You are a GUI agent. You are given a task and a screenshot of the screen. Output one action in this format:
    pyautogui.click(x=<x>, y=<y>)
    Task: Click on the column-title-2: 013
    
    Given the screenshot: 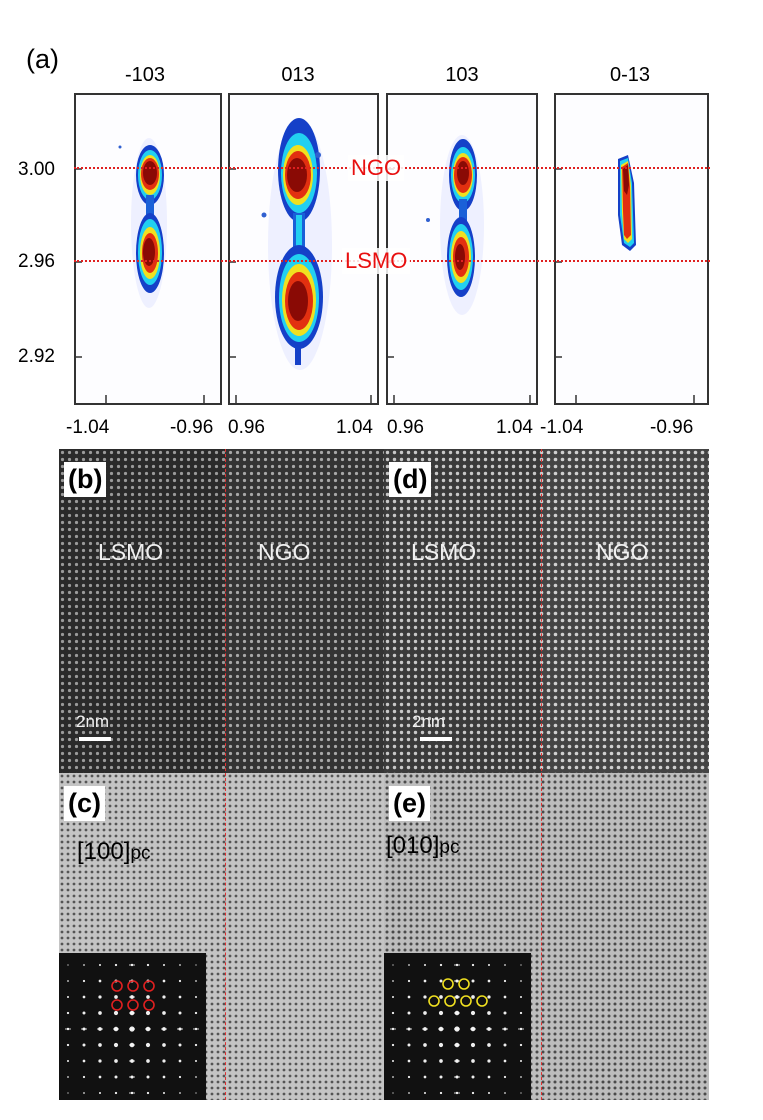 What is the action you would take?
    pyautogui.click(x=298, y=75)
    